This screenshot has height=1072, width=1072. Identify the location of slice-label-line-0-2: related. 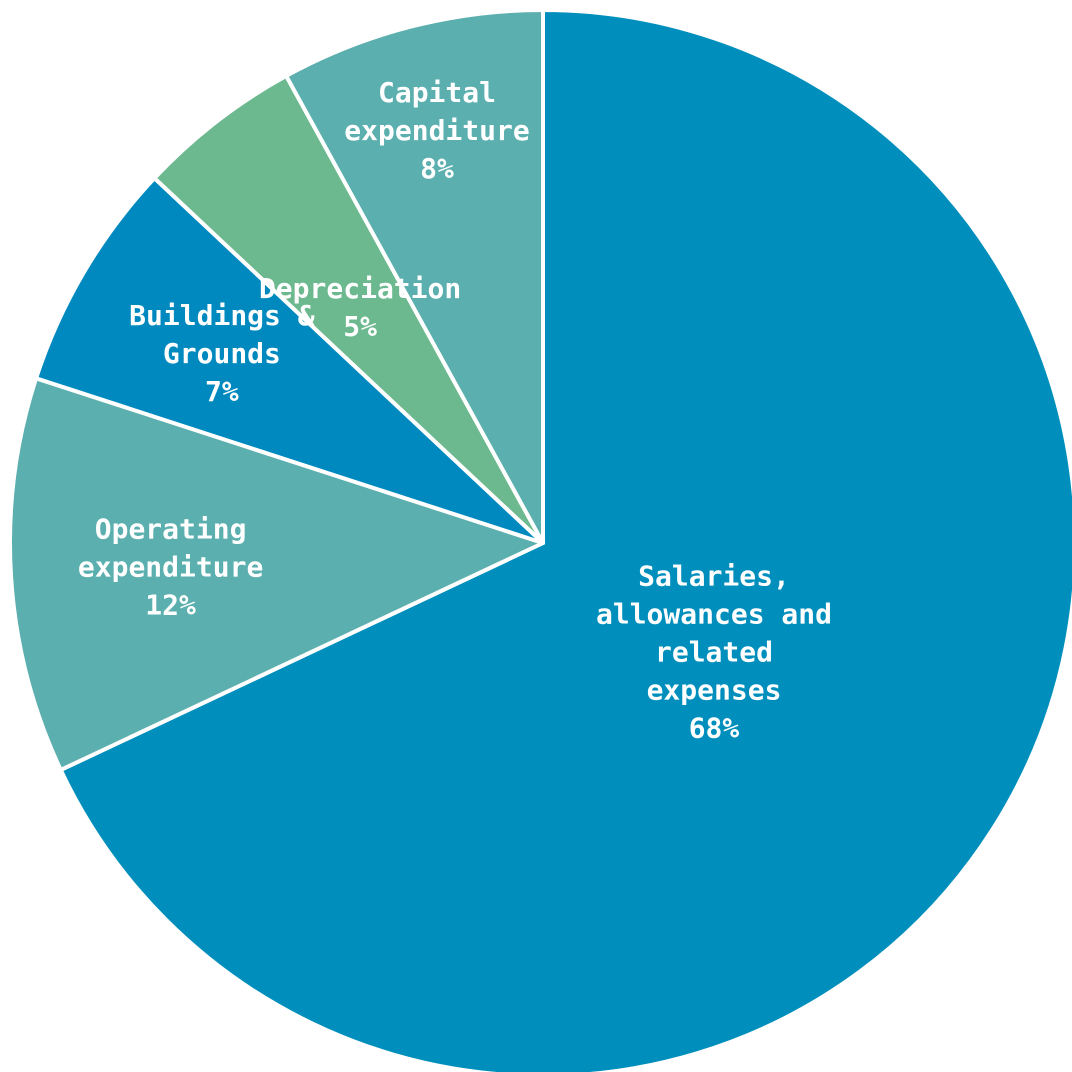
(714, 652).